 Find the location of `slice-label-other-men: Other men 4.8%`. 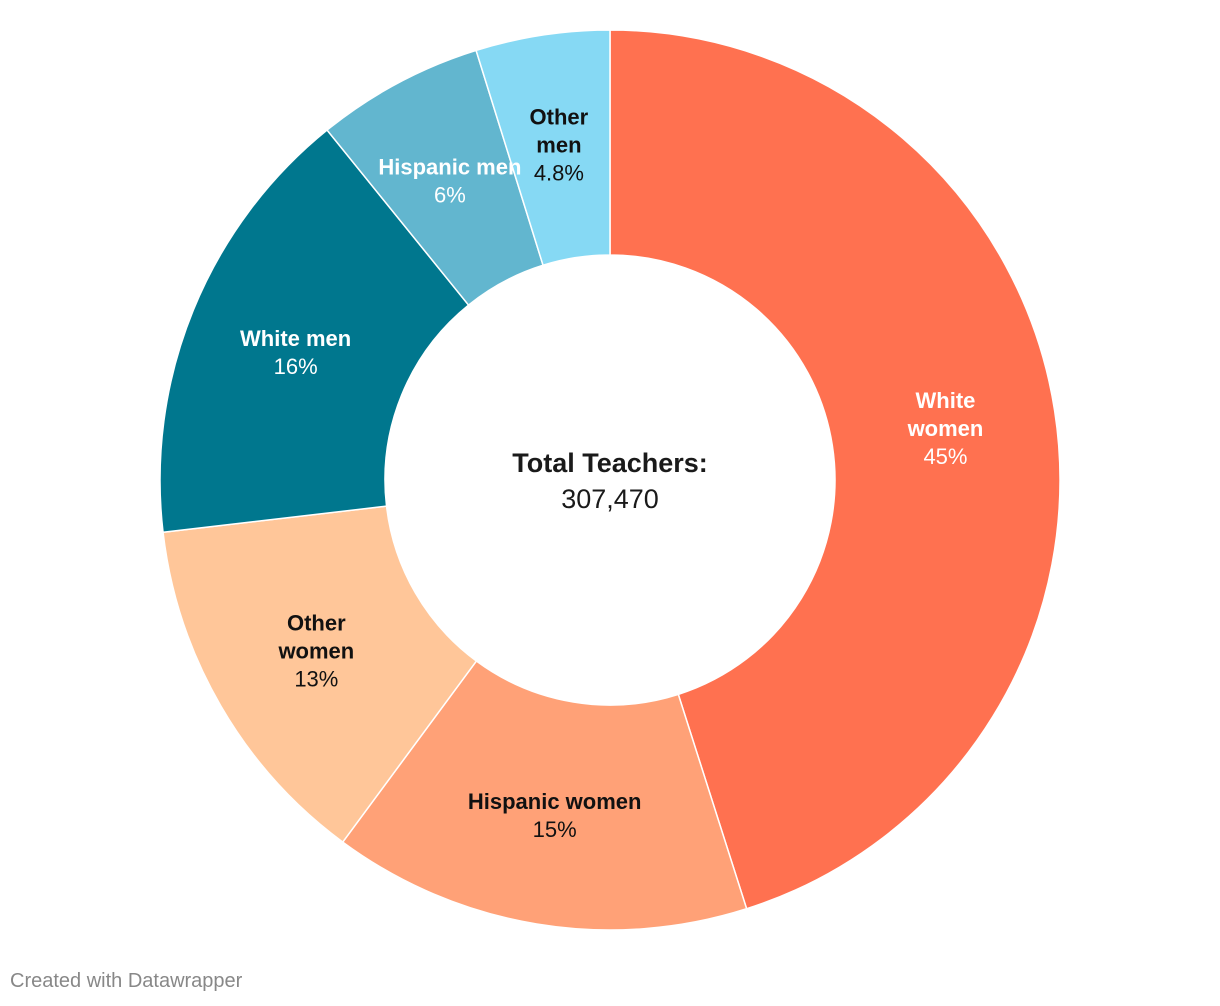

slice-label-other-men: Other men 4.8% is located at coordinates (559, 144).